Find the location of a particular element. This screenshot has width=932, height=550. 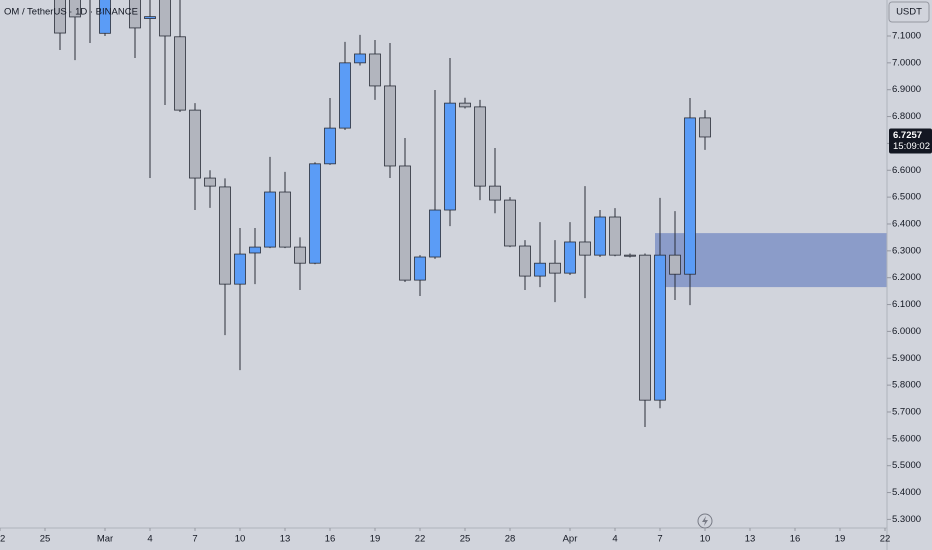

currency-label: USDT is located at coordinates (909, 12).